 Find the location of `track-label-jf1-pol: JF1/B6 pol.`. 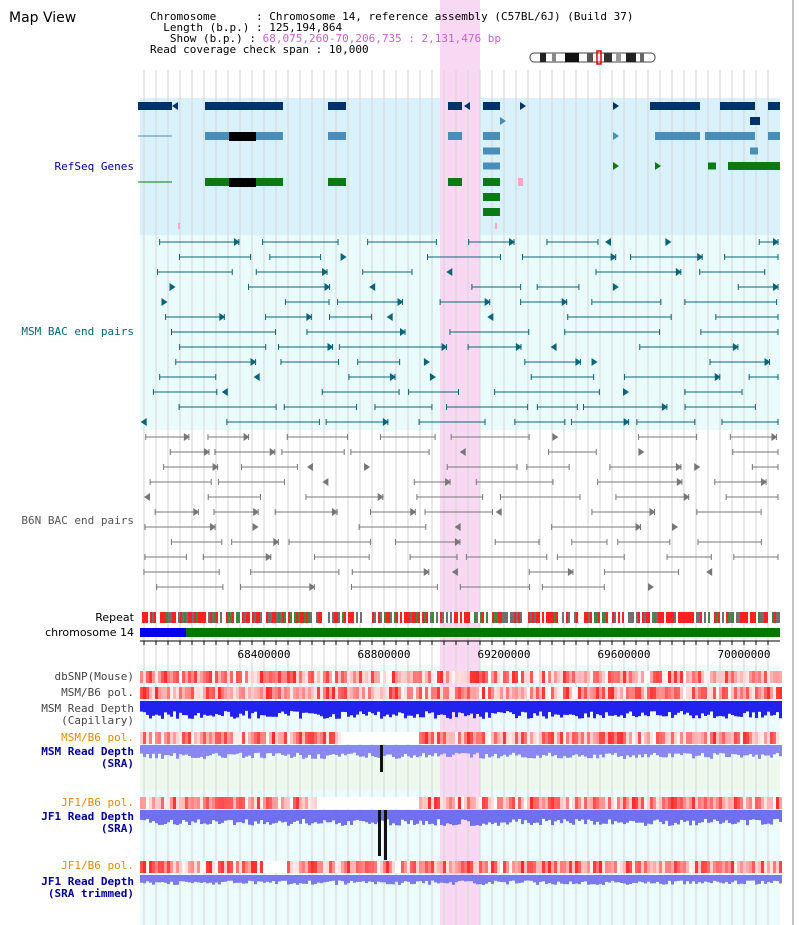

track-label-jf1-pol: JF1/B6 pol. is located at coordinates (97, 802).